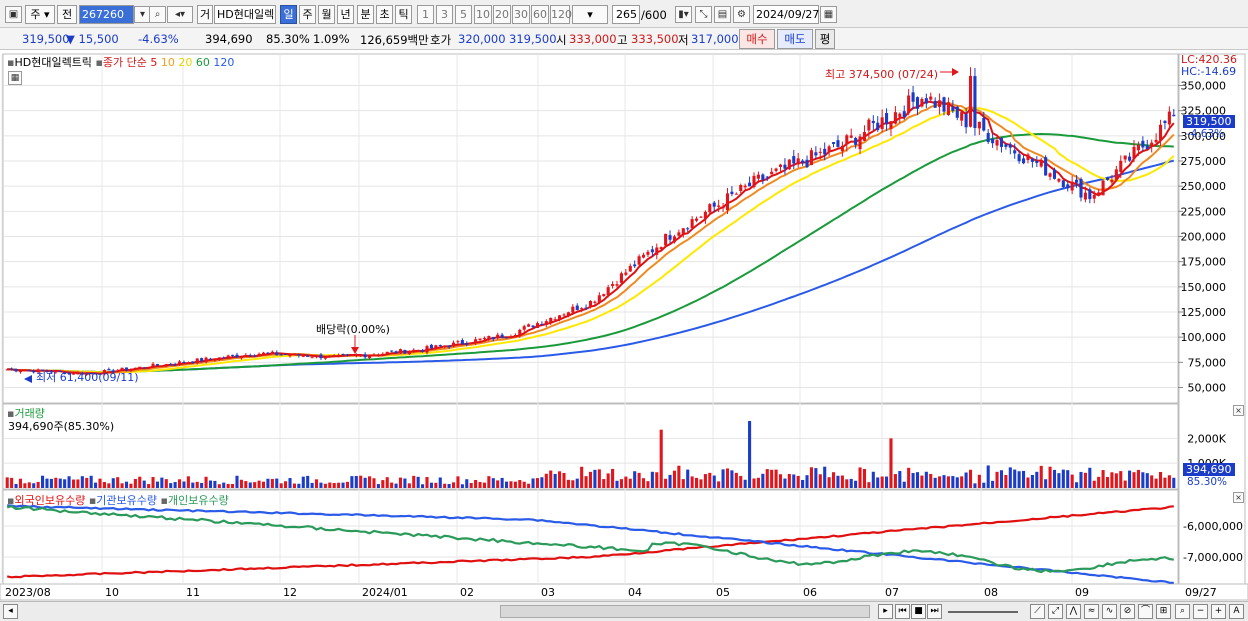 This screenshot has width=1248, height=621. What do you see at coordinates (626, 14) in the screenshot?
I see `count-input: 265` at bounding box center [626, 14].